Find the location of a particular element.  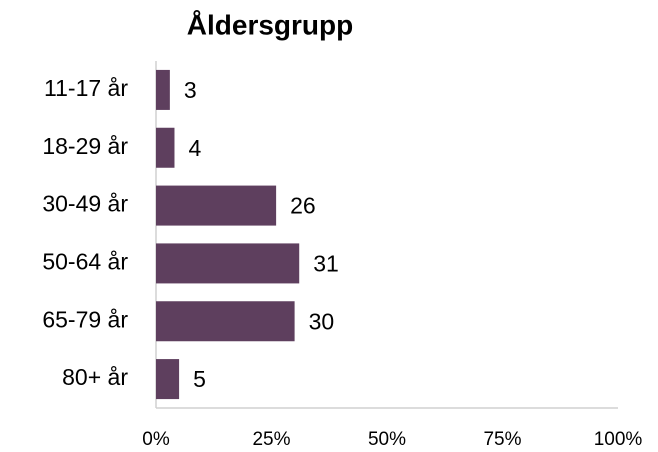

y-tick-label: 11-17 år is located at coordinates (86, 88).